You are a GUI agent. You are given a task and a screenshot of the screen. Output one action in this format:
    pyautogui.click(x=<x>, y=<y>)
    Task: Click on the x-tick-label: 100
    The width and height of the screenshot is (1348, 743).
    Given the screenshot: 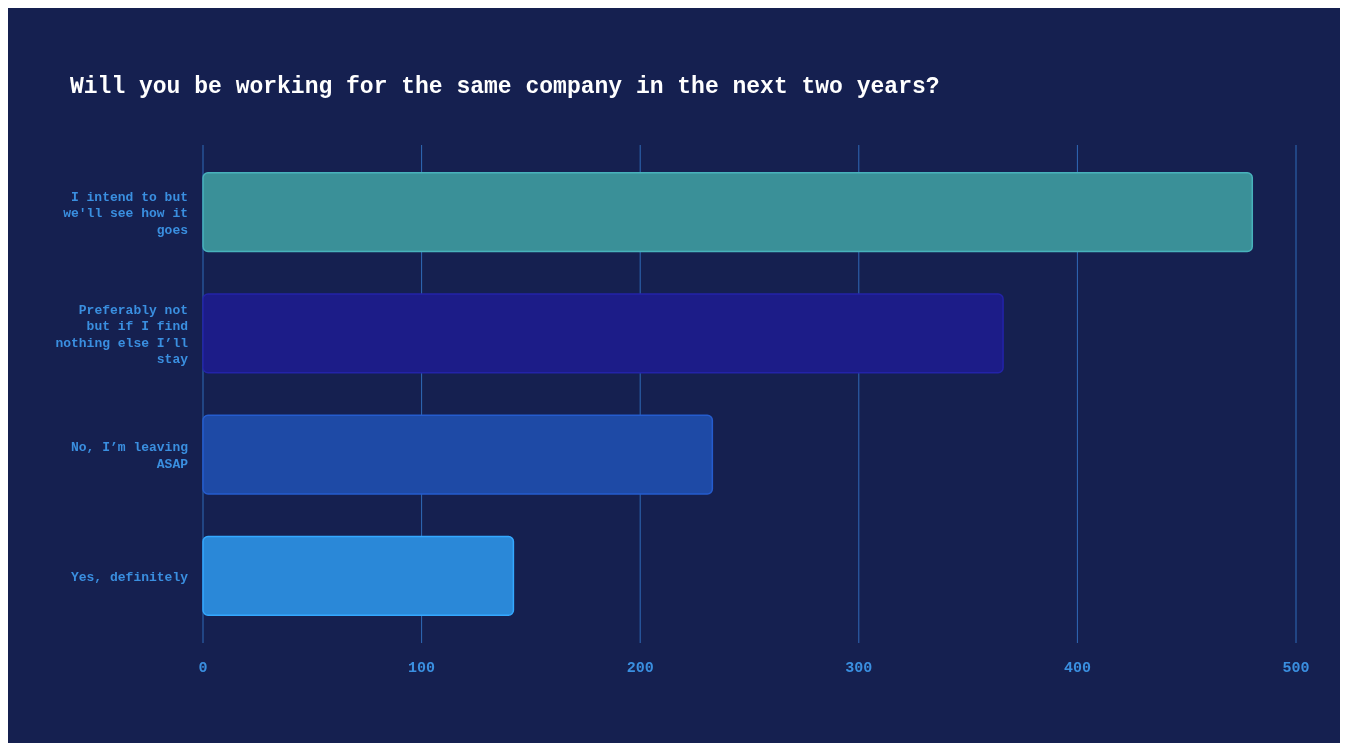 What is the action you would take?
    pyautogui.click(x=422, y=668)
    